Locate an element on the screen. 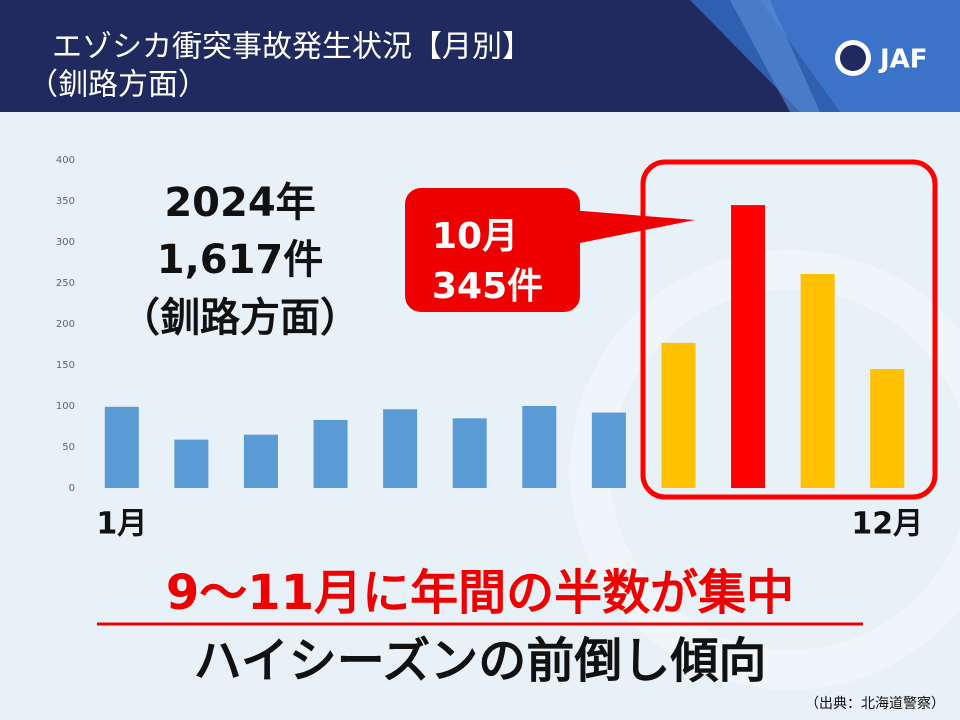 This screenshot has width=960, height=720. highlight-box is located at coordinates (789, 329).